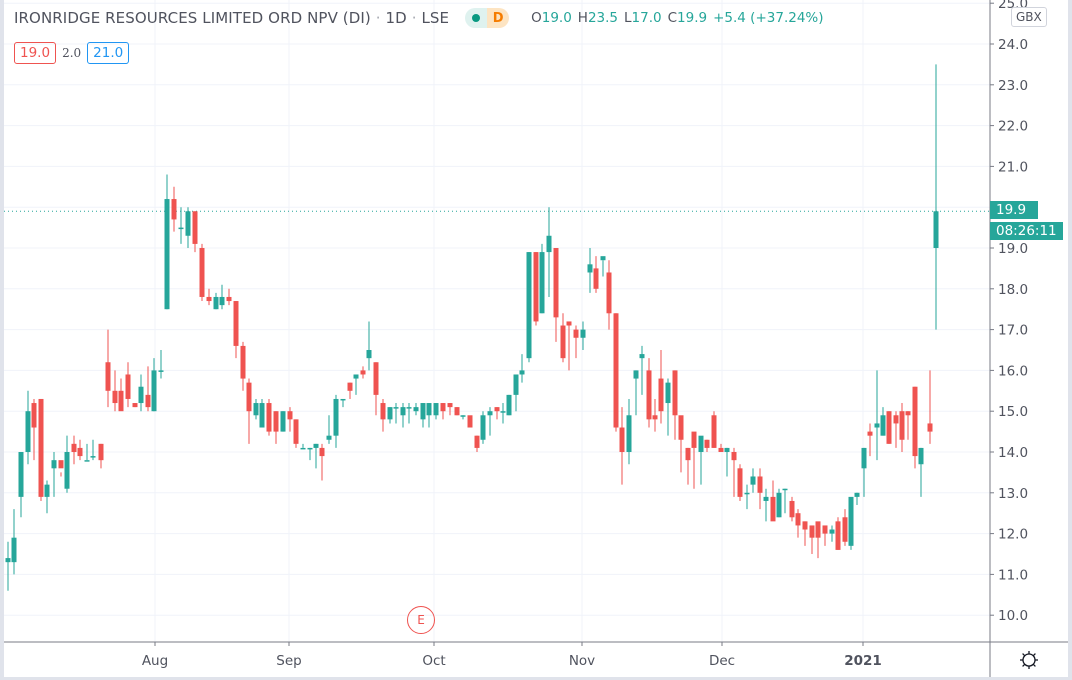 The width and height of the screenshot is (1072, 680). I want to click on market-status-pill: D, so click(487, 18).